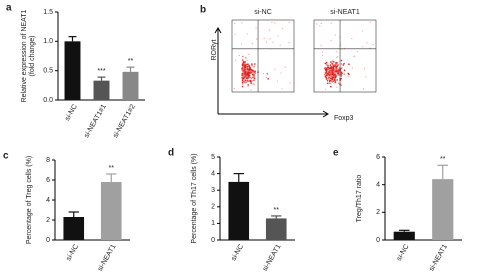  Describe the element at coordinates (131, 61) in the screenshot. I see `significance: **` at that location.